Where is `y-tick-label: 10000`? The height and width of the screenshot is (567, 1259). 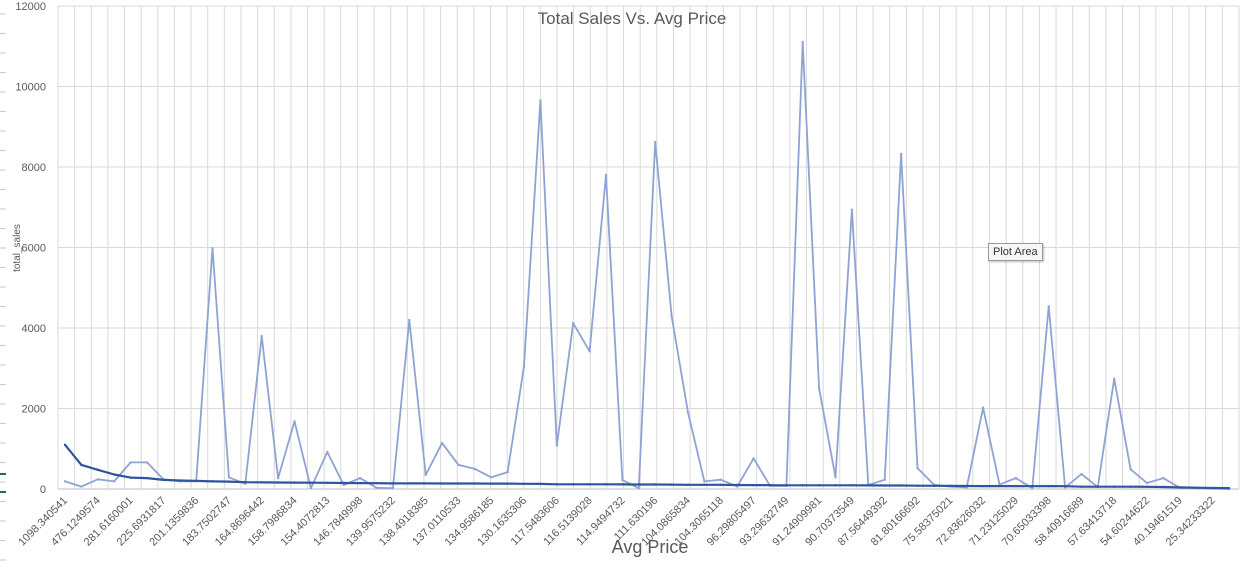 y-tick-label: 10000 is located at coordinates (30, 88).